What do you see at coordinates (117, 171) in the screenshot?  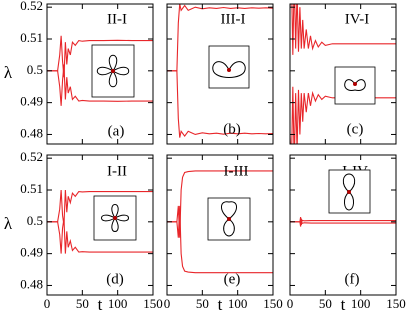 I see `panel-title: I-II` at bounding box center [117, 171].